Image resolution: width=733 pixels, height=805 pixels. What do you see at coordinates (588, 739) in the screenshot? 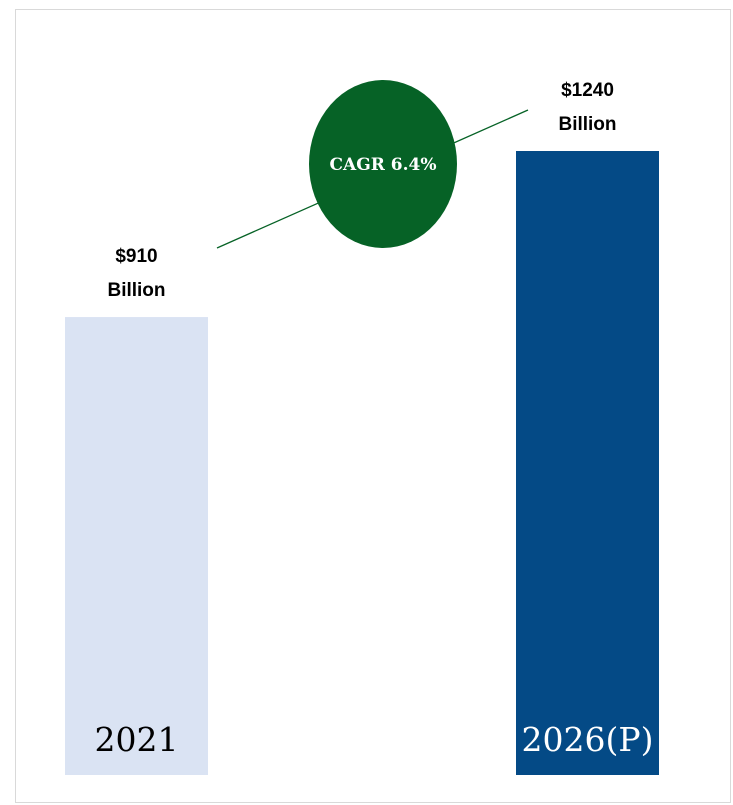
I see `category-label: 2026(P)` at bounding box center [588, 739].